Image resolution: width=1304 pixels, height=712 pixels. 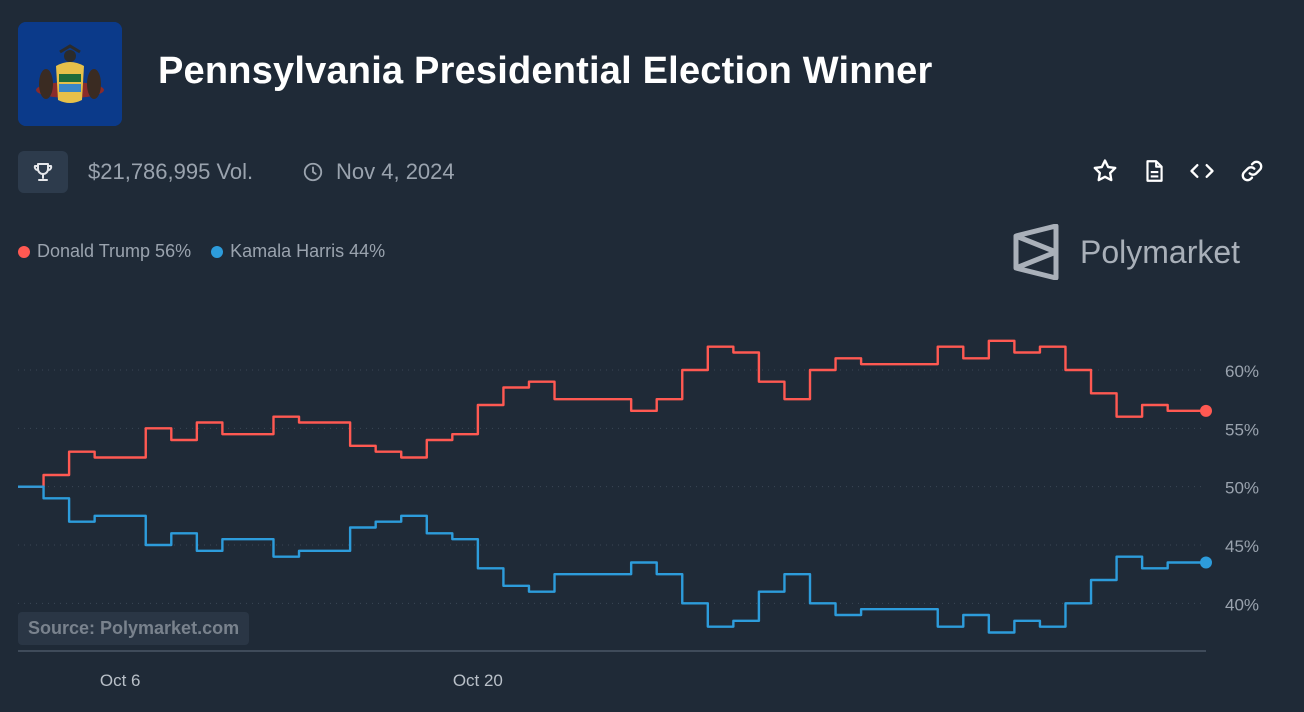 What do you see at coordinates (1105, 171) in the screenshot?
I see `star-icon` at bounding box center [1105, 171].